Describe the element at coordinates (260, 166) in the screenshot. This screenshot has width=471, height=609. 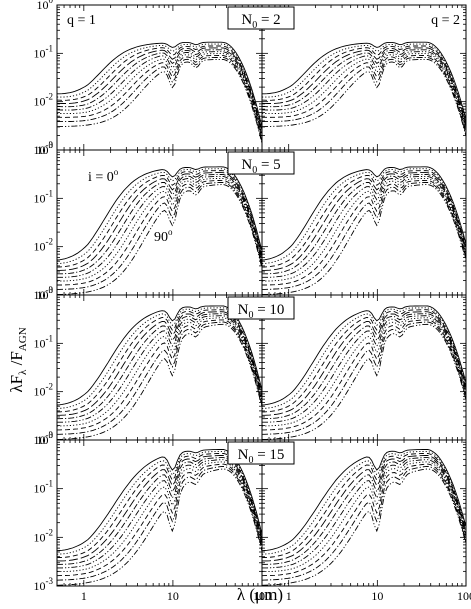
I see `n0-label: N0 = 5` at that location.